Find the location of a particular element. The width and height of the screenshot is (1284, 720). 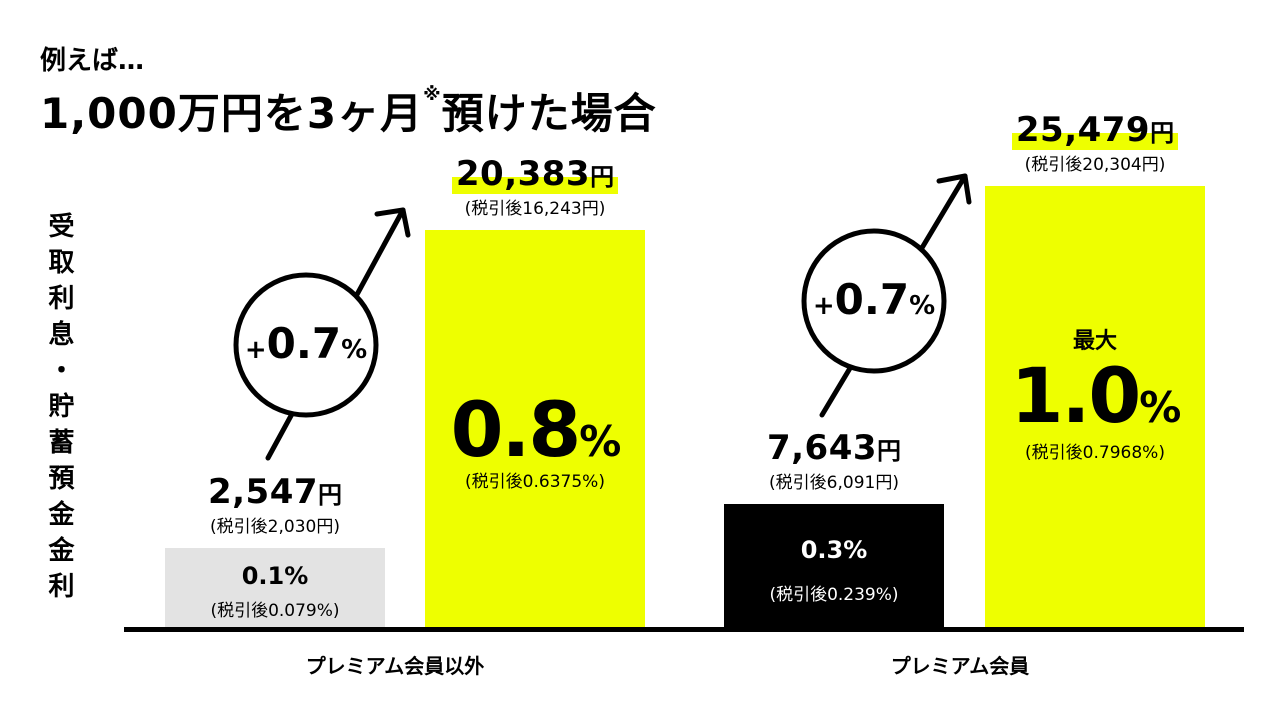

bar-rate-label: 0.8% is located at coordinates (536, 429).